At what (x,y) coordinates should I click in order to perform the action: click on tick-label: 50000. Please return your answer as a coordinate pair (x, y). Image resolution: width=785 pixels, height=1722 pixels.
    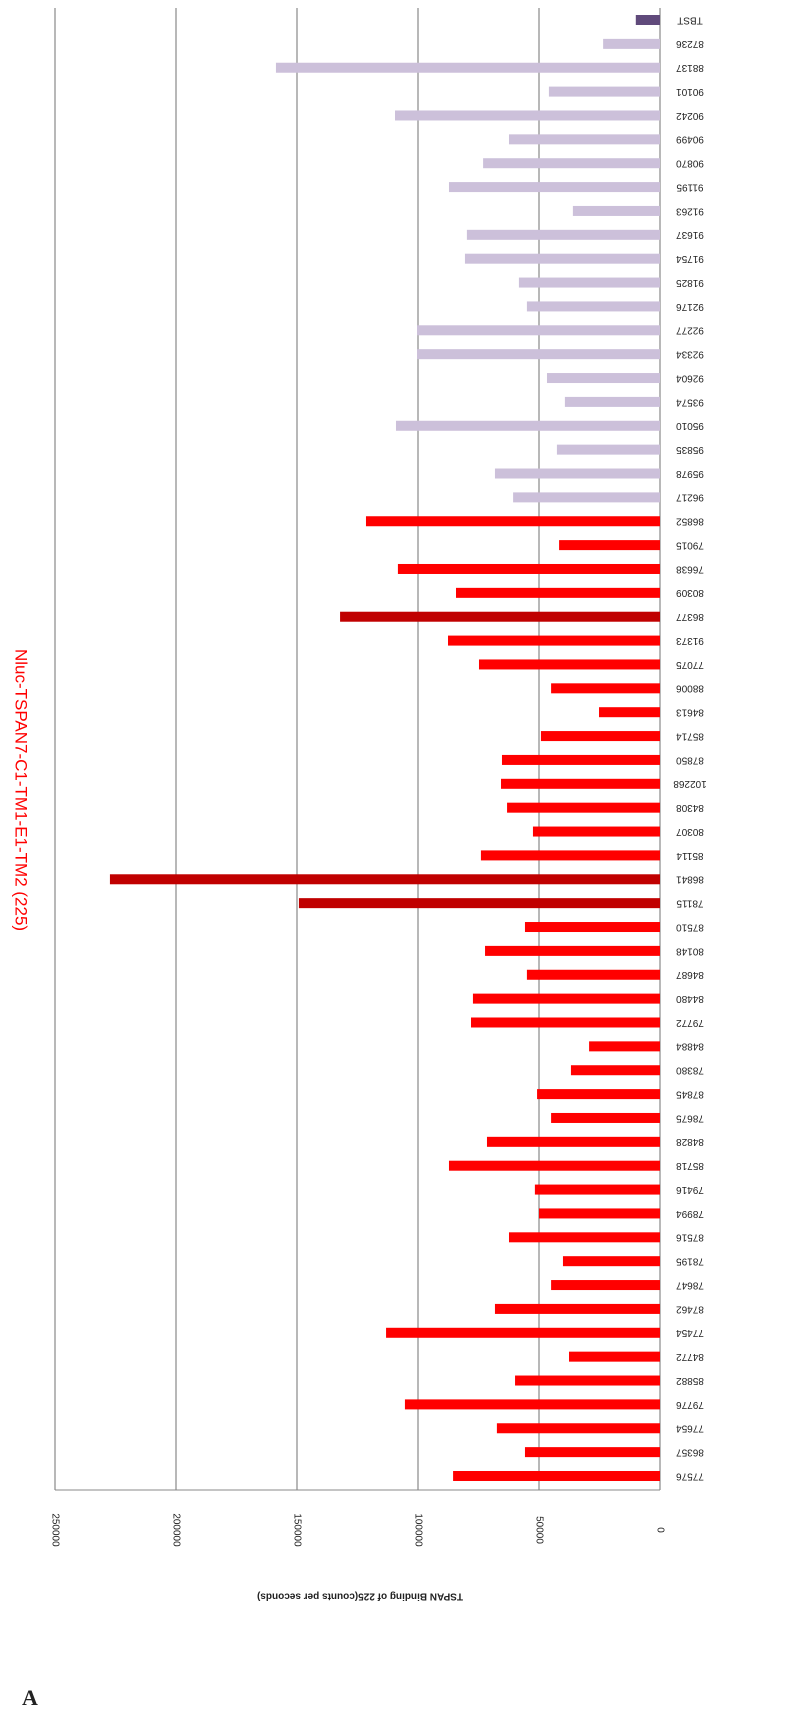
    Looking at the image, I should click on (538, 1530).